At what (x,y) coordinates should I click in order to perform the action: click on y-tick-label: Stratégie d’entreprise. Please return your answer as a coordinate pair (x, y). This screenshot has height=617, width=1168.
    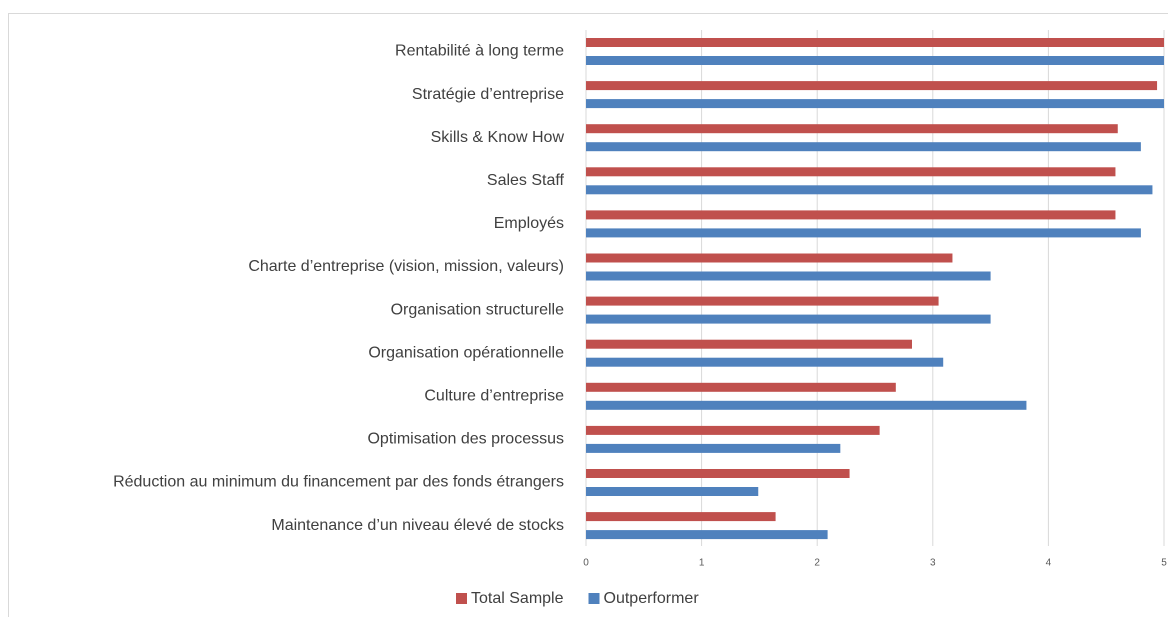
    Looking at the image, I should click on (488, 94).